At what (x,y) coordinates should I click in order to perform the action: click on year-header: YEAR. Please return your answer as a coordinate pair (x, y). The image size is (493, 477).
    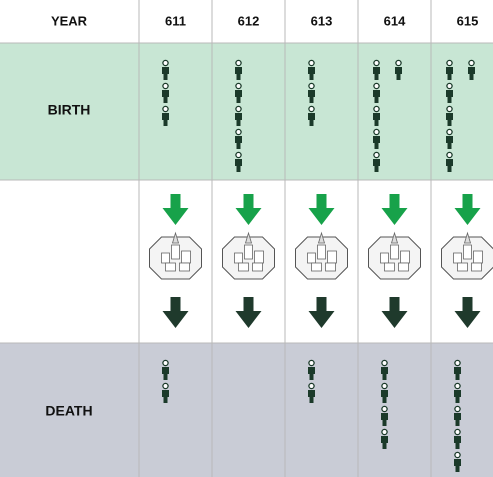
    Looking at the image, I should click on (69, 20).